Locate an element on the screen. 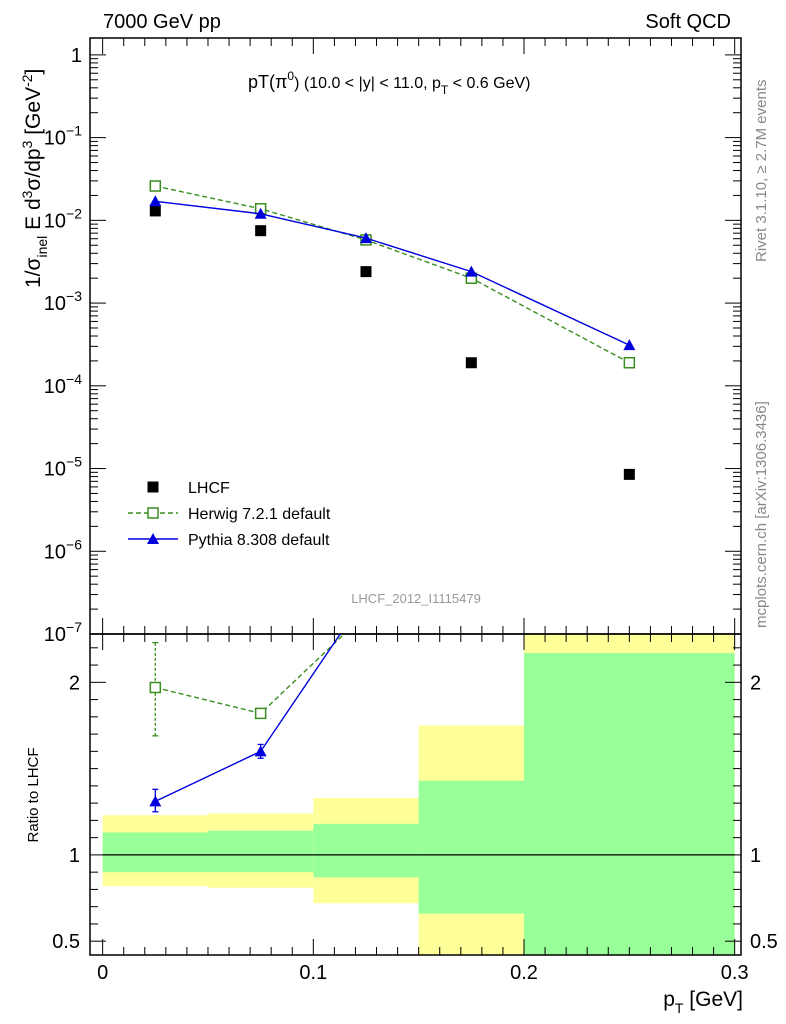  ratio-y-tick-label-right-0: 0.5 is located at coordinates (764, 942).